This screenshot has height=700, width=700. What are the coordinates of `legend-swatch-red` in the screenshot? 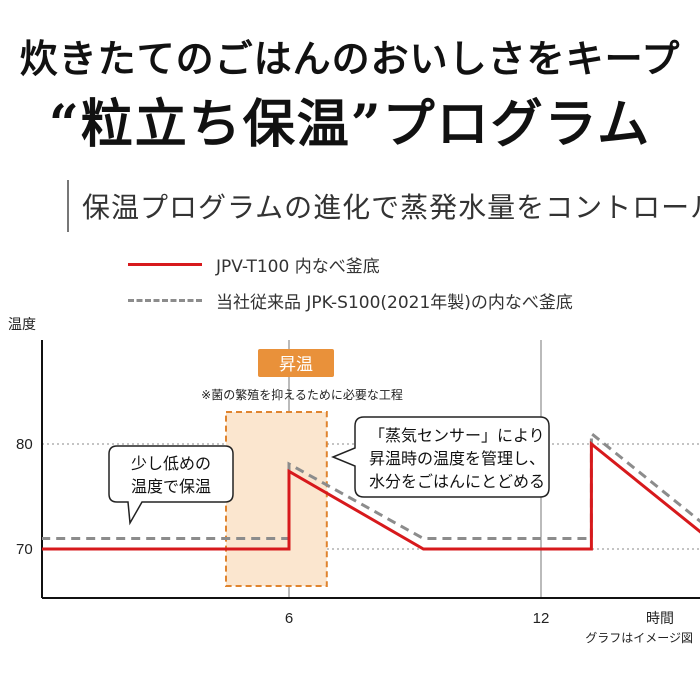 It's located at (165, 264).